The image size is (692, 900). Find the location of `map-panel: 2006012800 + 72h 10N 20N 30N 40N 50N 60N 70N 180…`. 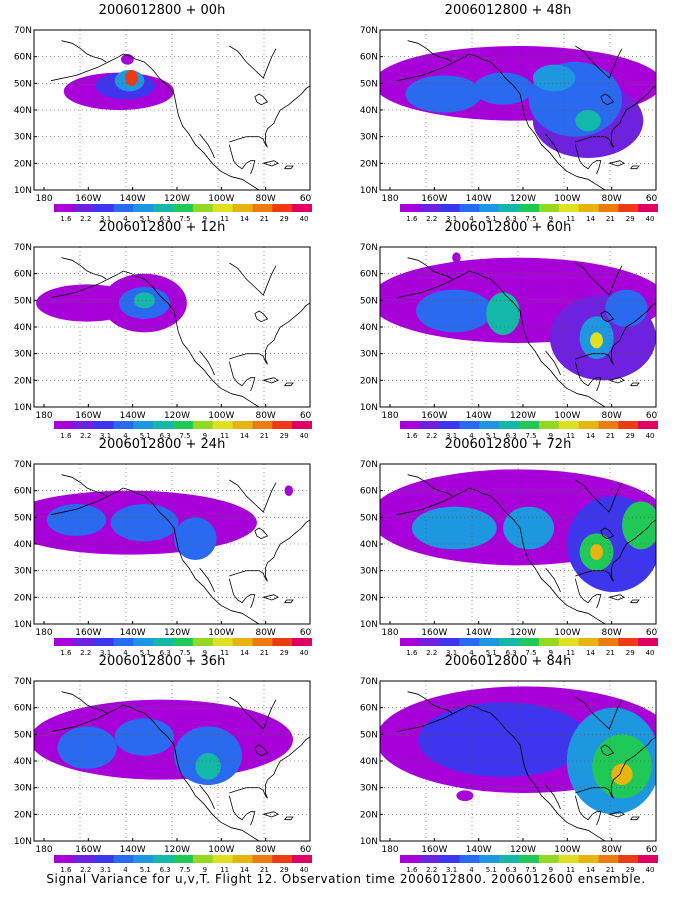

map-panel: 2006012800 + 72h 10N 20N 30N 40N 50N 60N 70N 180… is located at coordinates (508, 547).